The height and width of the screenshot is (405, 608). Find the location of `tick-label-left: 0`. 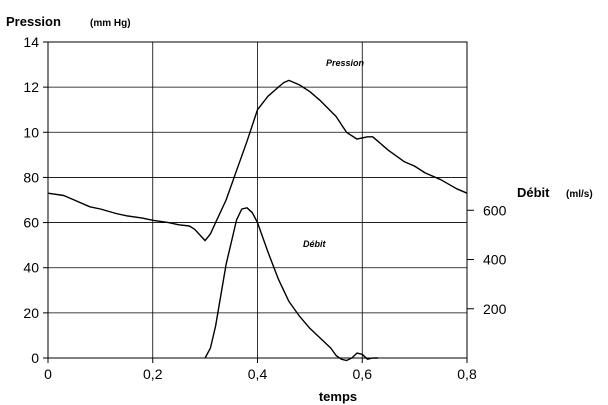

tick-label-left: 0 is located at coordinates (35, 358).